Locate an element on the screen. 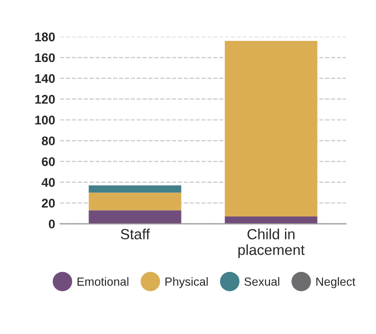 This screenshot has width=376, height=334. legend-label: Neglect is located at coordinates (336, 282).